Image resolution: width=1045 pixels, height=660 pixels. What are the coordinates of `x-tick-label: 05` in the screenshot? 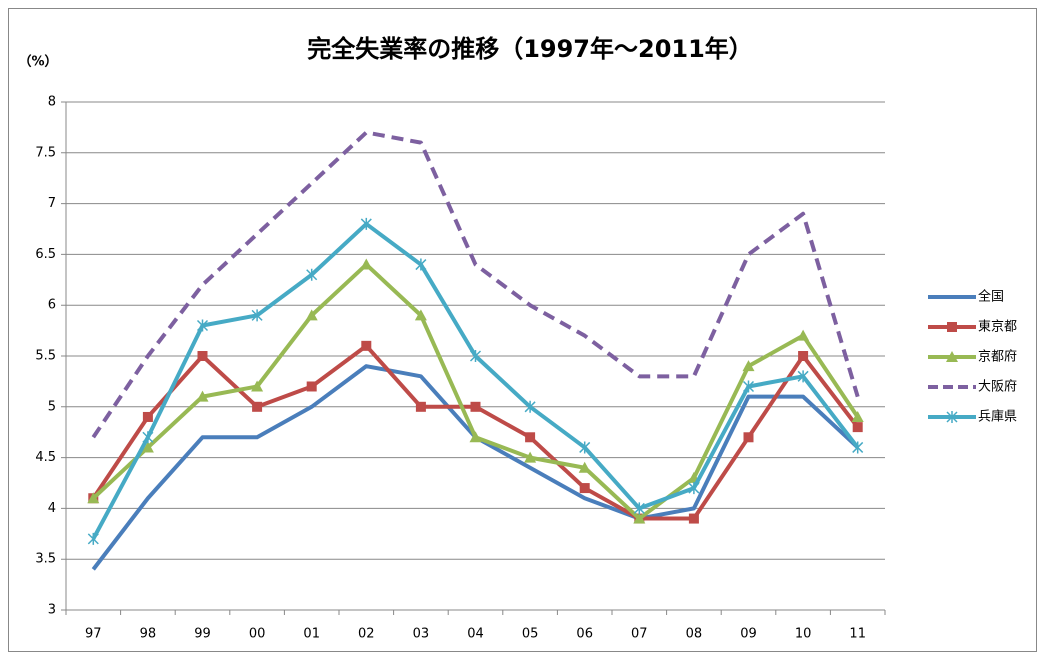 It's located at (530, 634).